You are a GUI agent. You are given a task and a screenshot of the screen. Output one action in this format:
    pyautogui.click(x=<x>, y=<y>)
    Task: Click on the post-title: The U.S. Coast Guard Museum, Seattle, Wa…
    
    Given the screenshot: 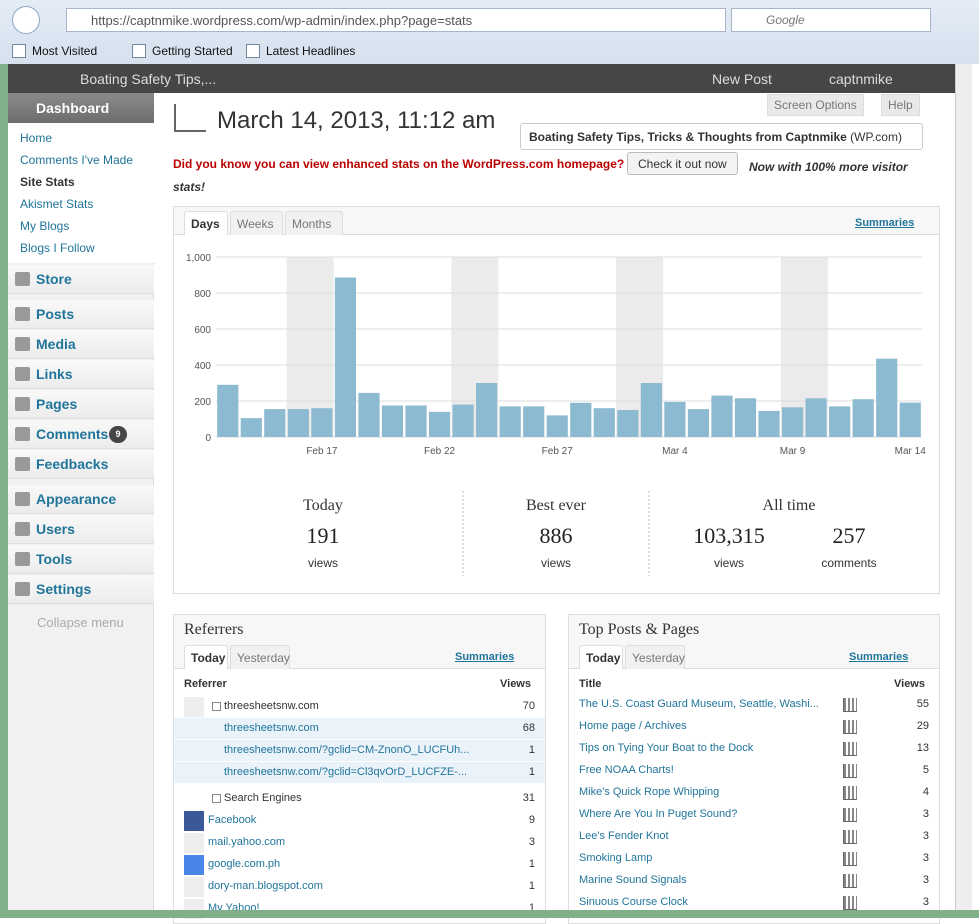 What is the action you would take?
    pyautogui.click(x=699, y=704)
    